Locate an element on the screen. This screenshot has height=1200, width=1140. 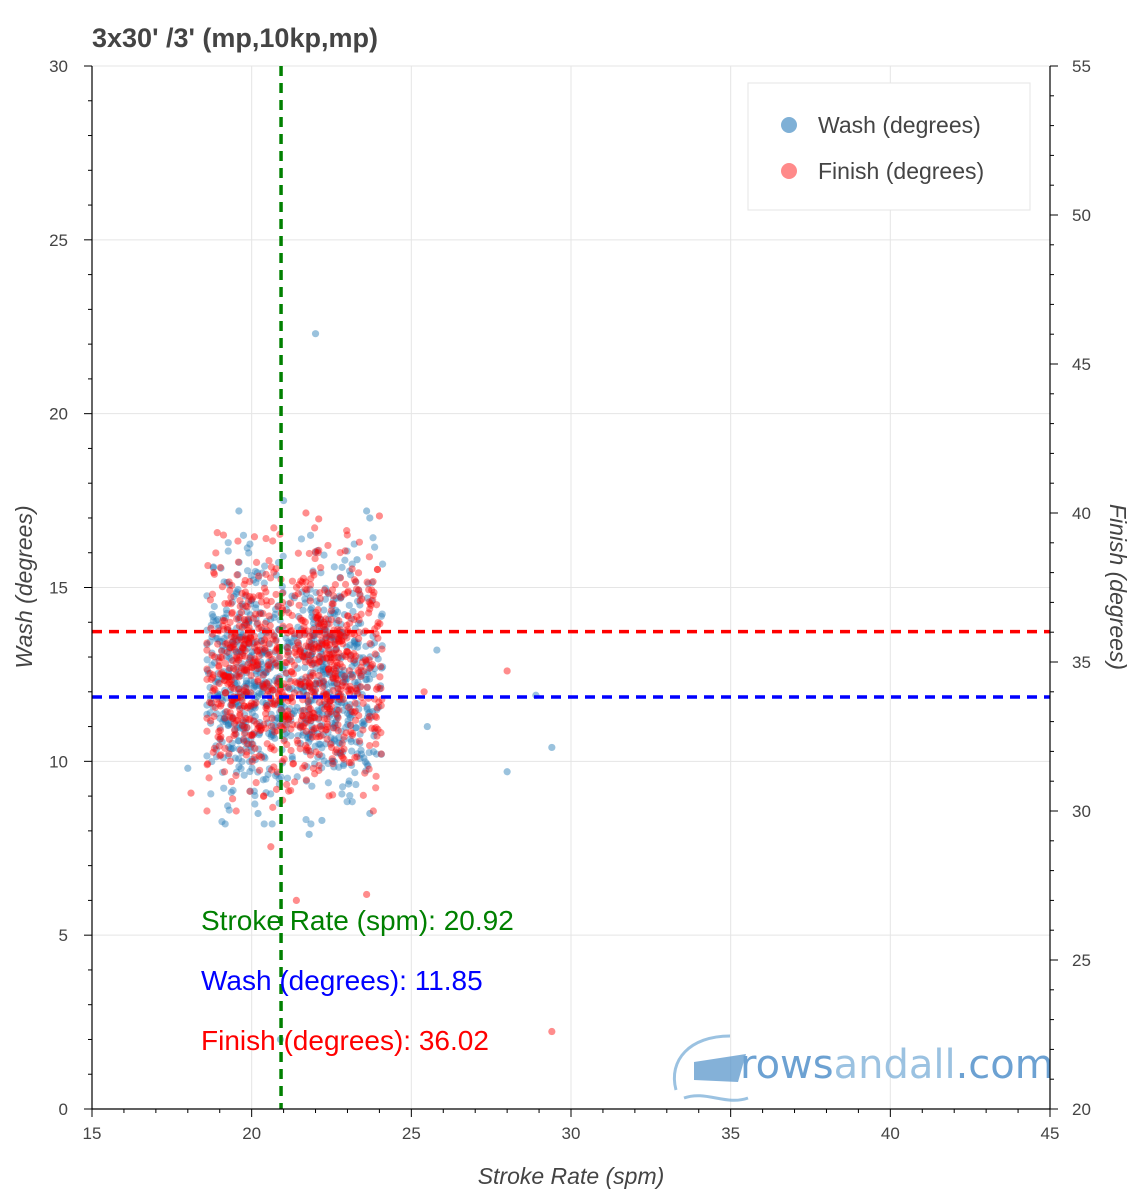
legend-marker-wash is located at coordinates (789, 125).